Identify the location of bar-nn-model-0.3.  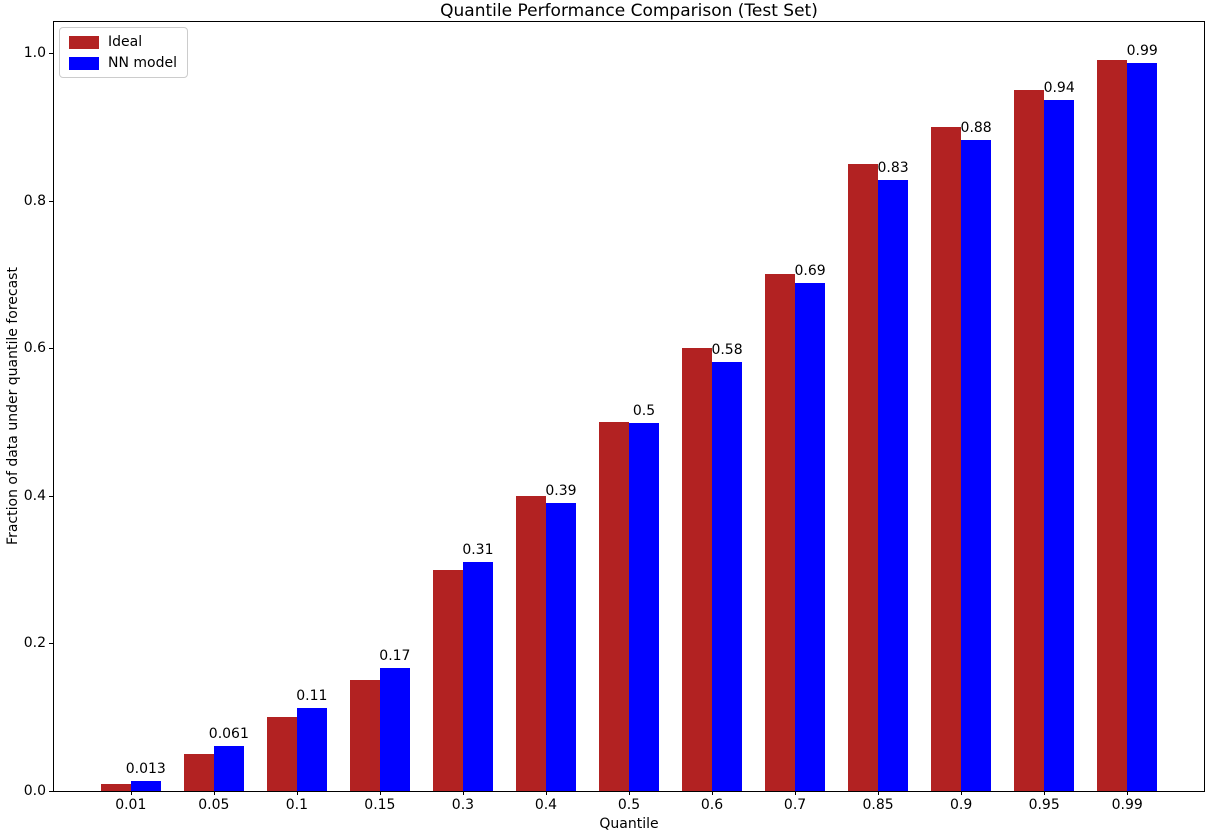
(477, 676).